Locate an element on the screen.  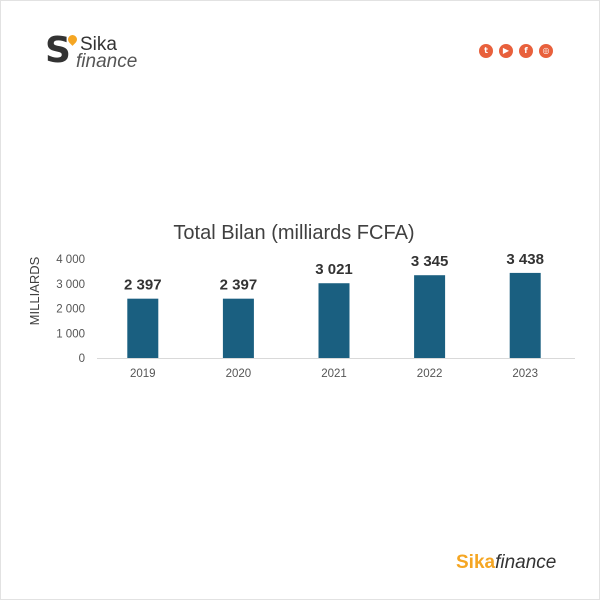
data-label: 3 438 is located at coordinates (525, 259).